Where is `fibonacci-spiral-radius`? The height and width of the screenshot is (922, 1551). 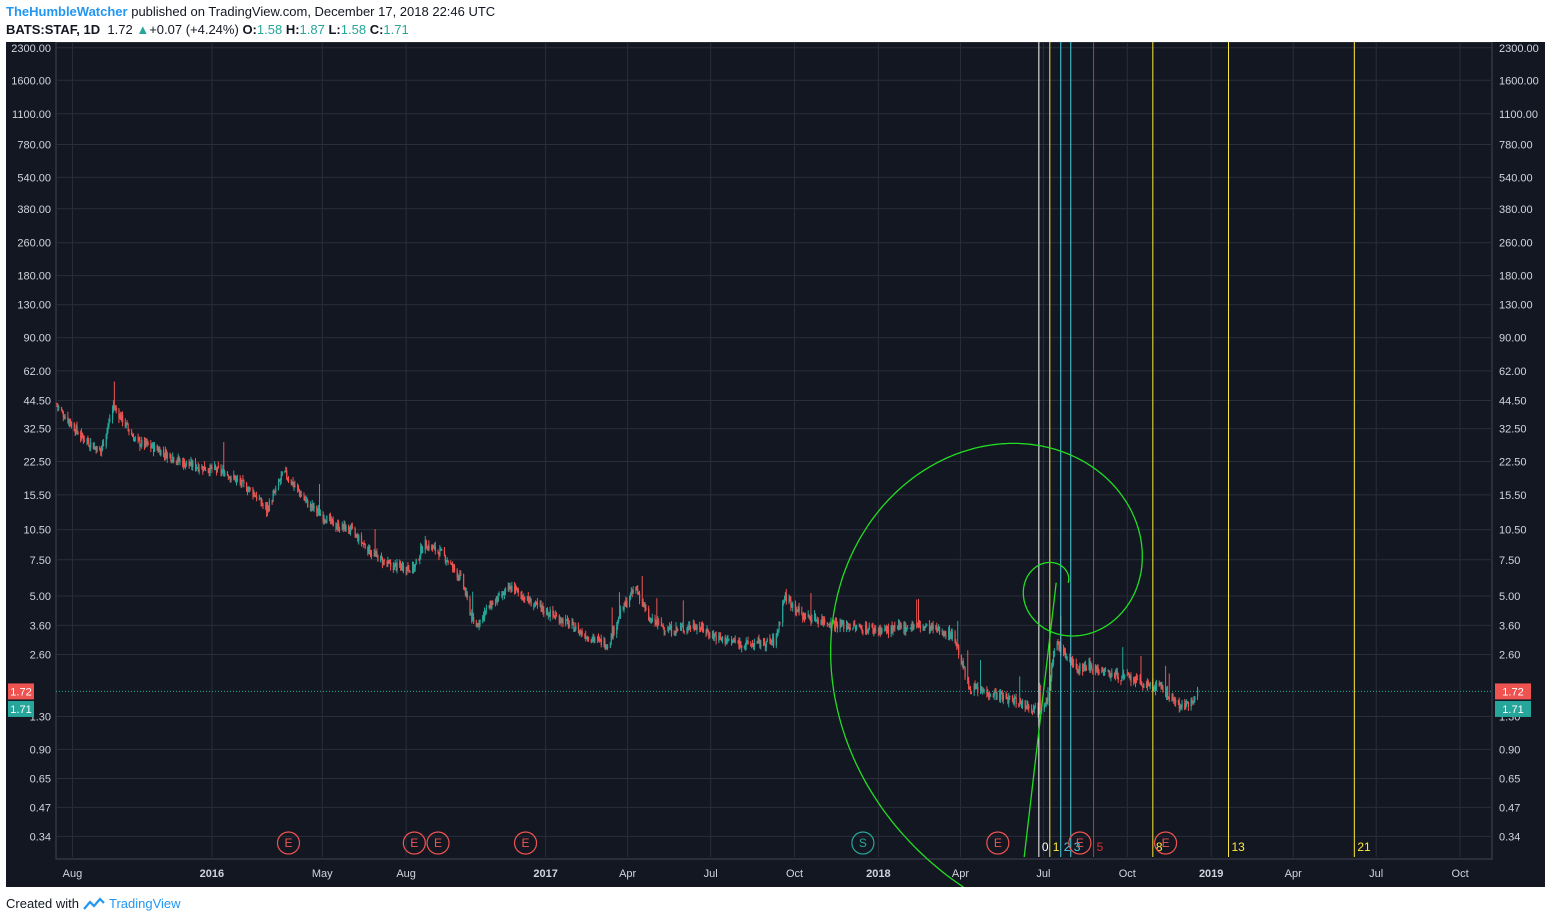
fibonacci-spiral-radius is located at coordinates (1040, 720).